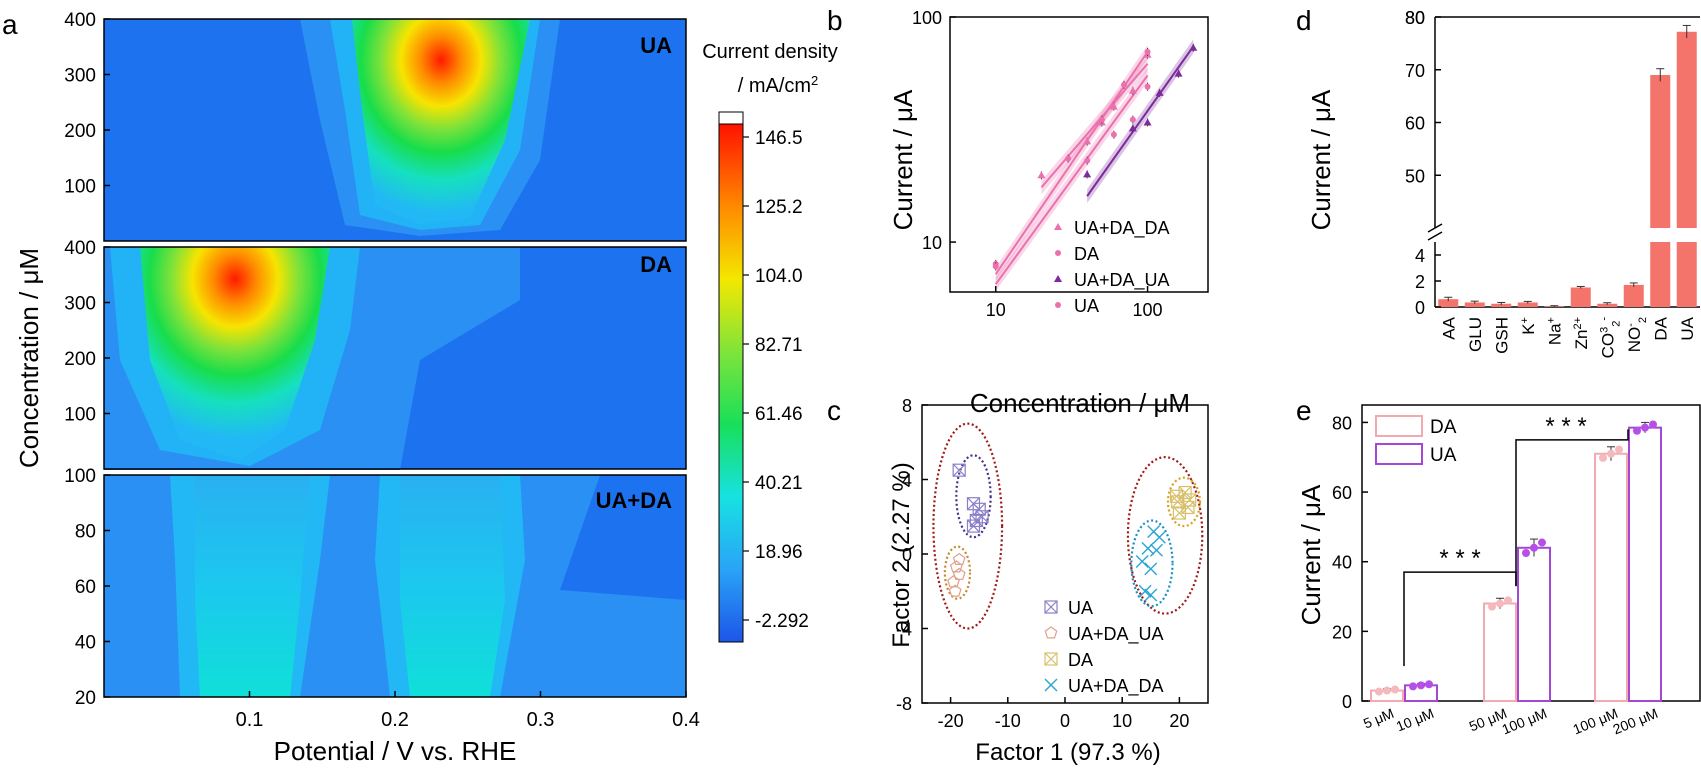 The image size is (1701, 768). I want to click on category-label-main: GSH, so click(1501, 335).